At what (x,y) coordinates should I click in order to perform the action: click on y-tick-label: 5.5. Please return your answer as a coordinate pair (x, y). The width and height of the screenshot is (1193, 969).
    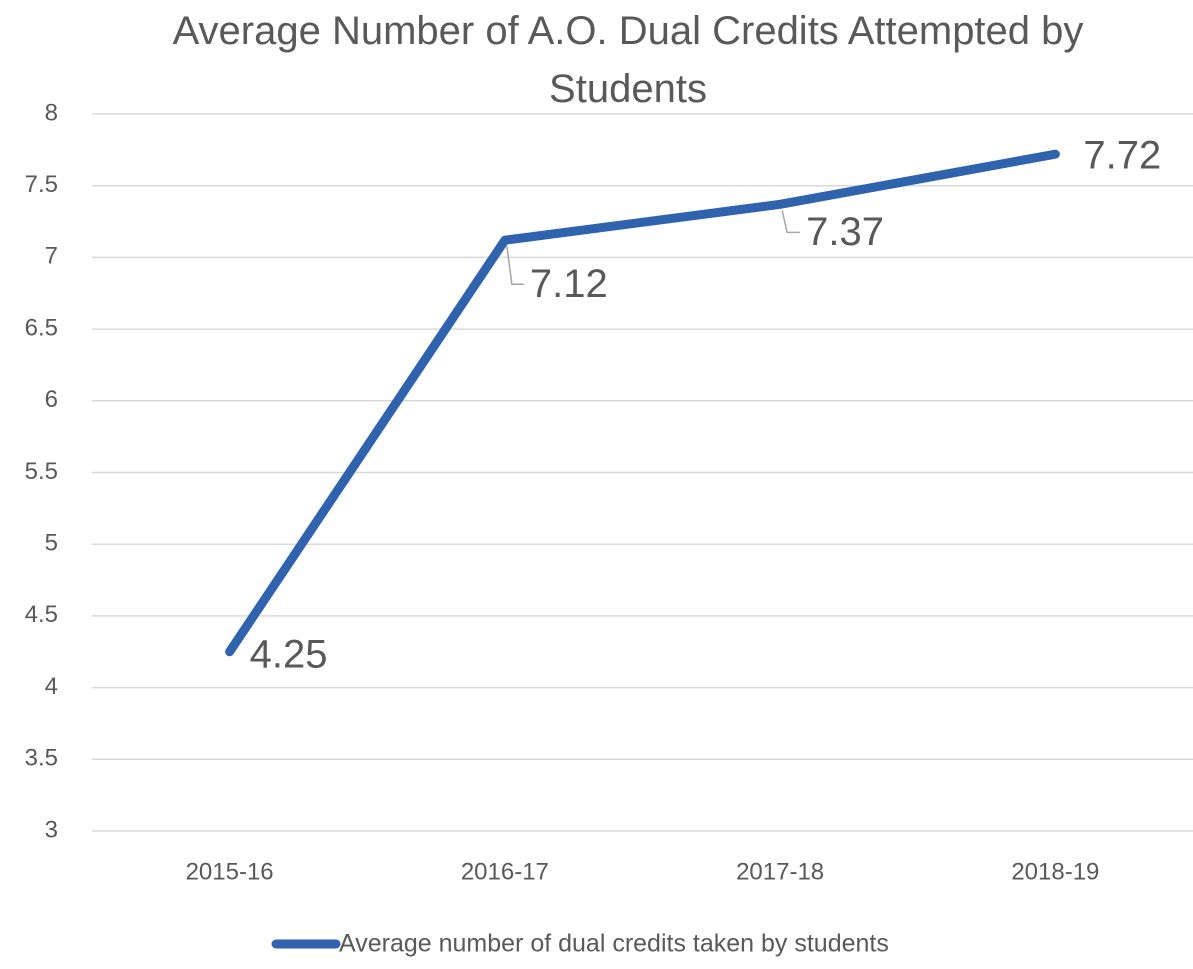
    Looking at the image, I should click on (41, 471).